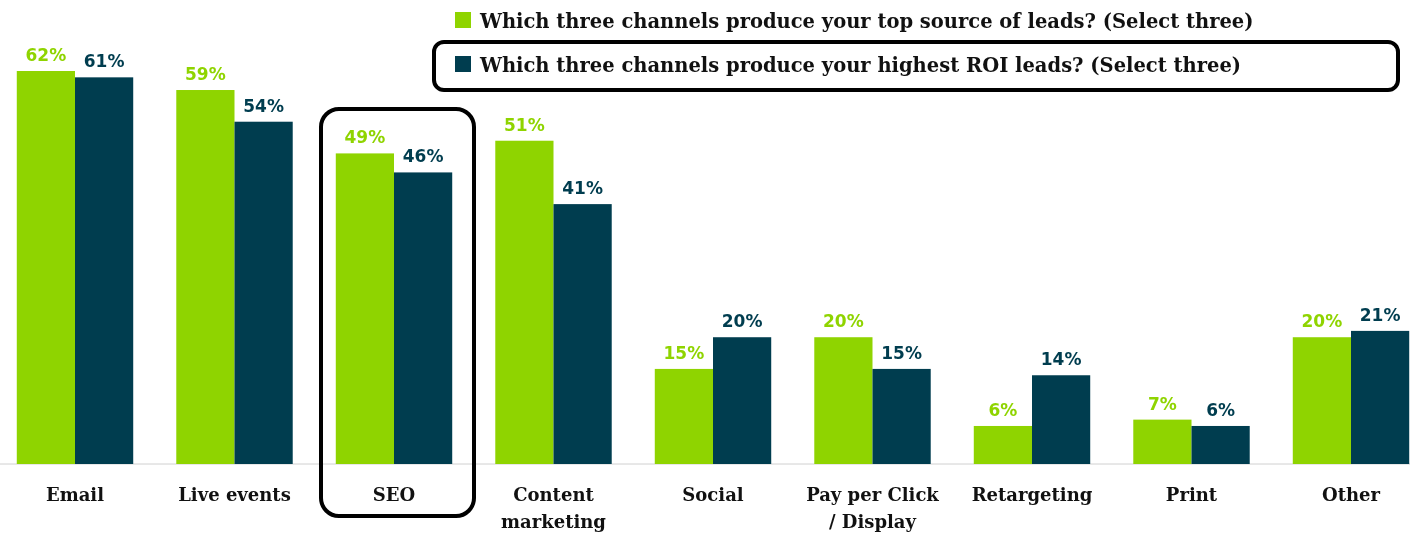  Describe the element at coordinates (1380, 314) in the screenshot. I see `data-label: 21%` at that location.